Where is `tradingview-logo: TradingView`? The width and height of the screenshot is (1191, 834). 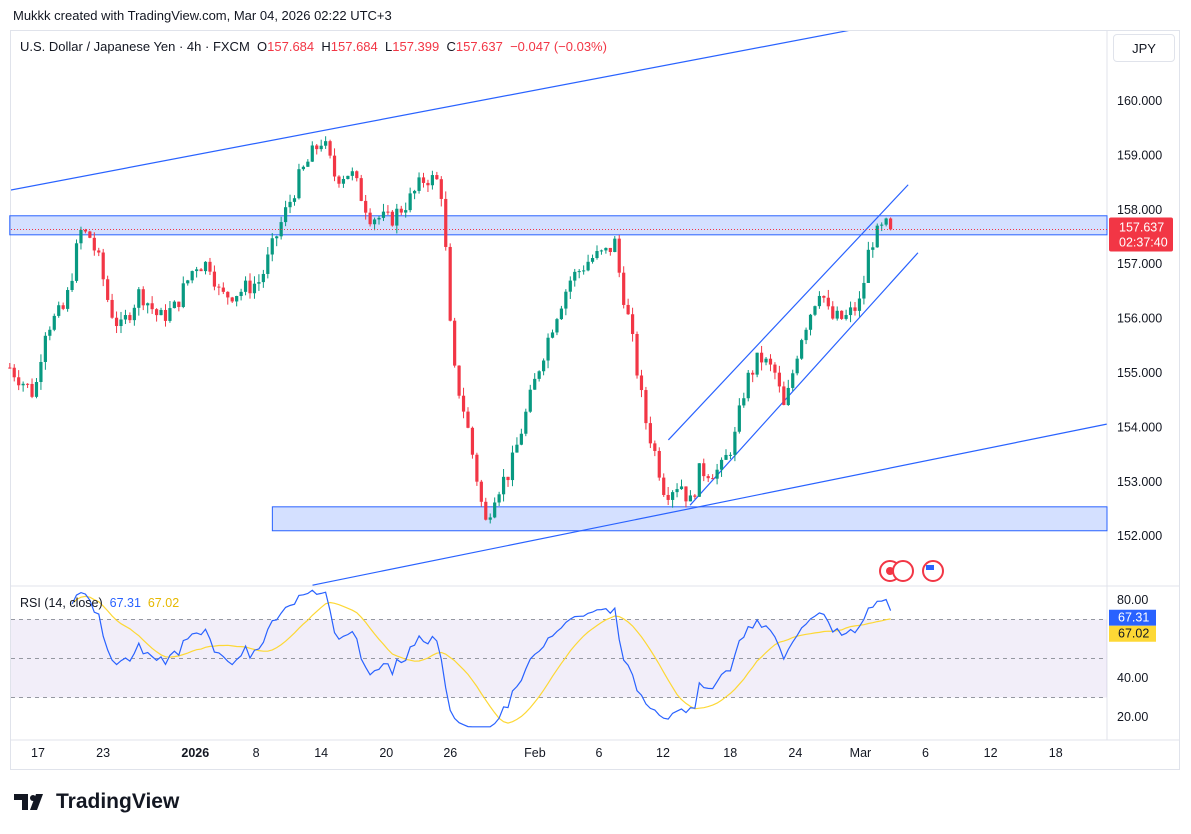 tradingview-logo: TradingView is located at coordinates (96, 802).